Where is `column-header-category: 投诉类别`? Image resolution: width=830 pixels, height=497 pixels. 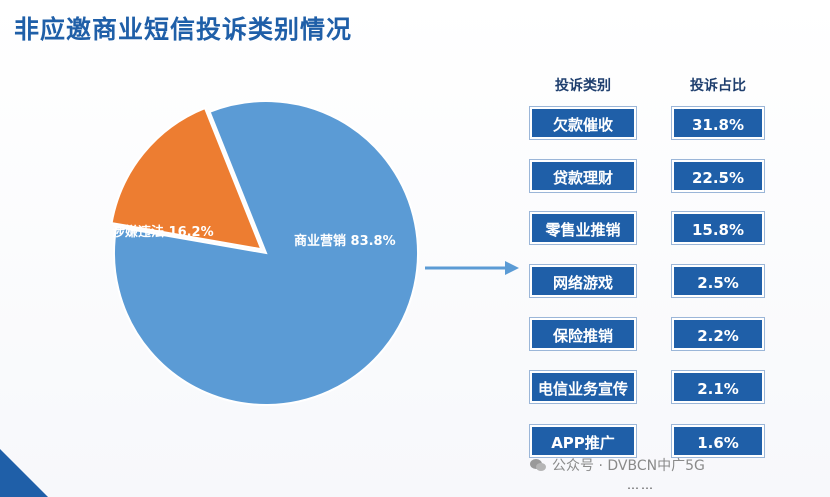 column-header-category: 投诉类别 is located at coordinates (583, 86).